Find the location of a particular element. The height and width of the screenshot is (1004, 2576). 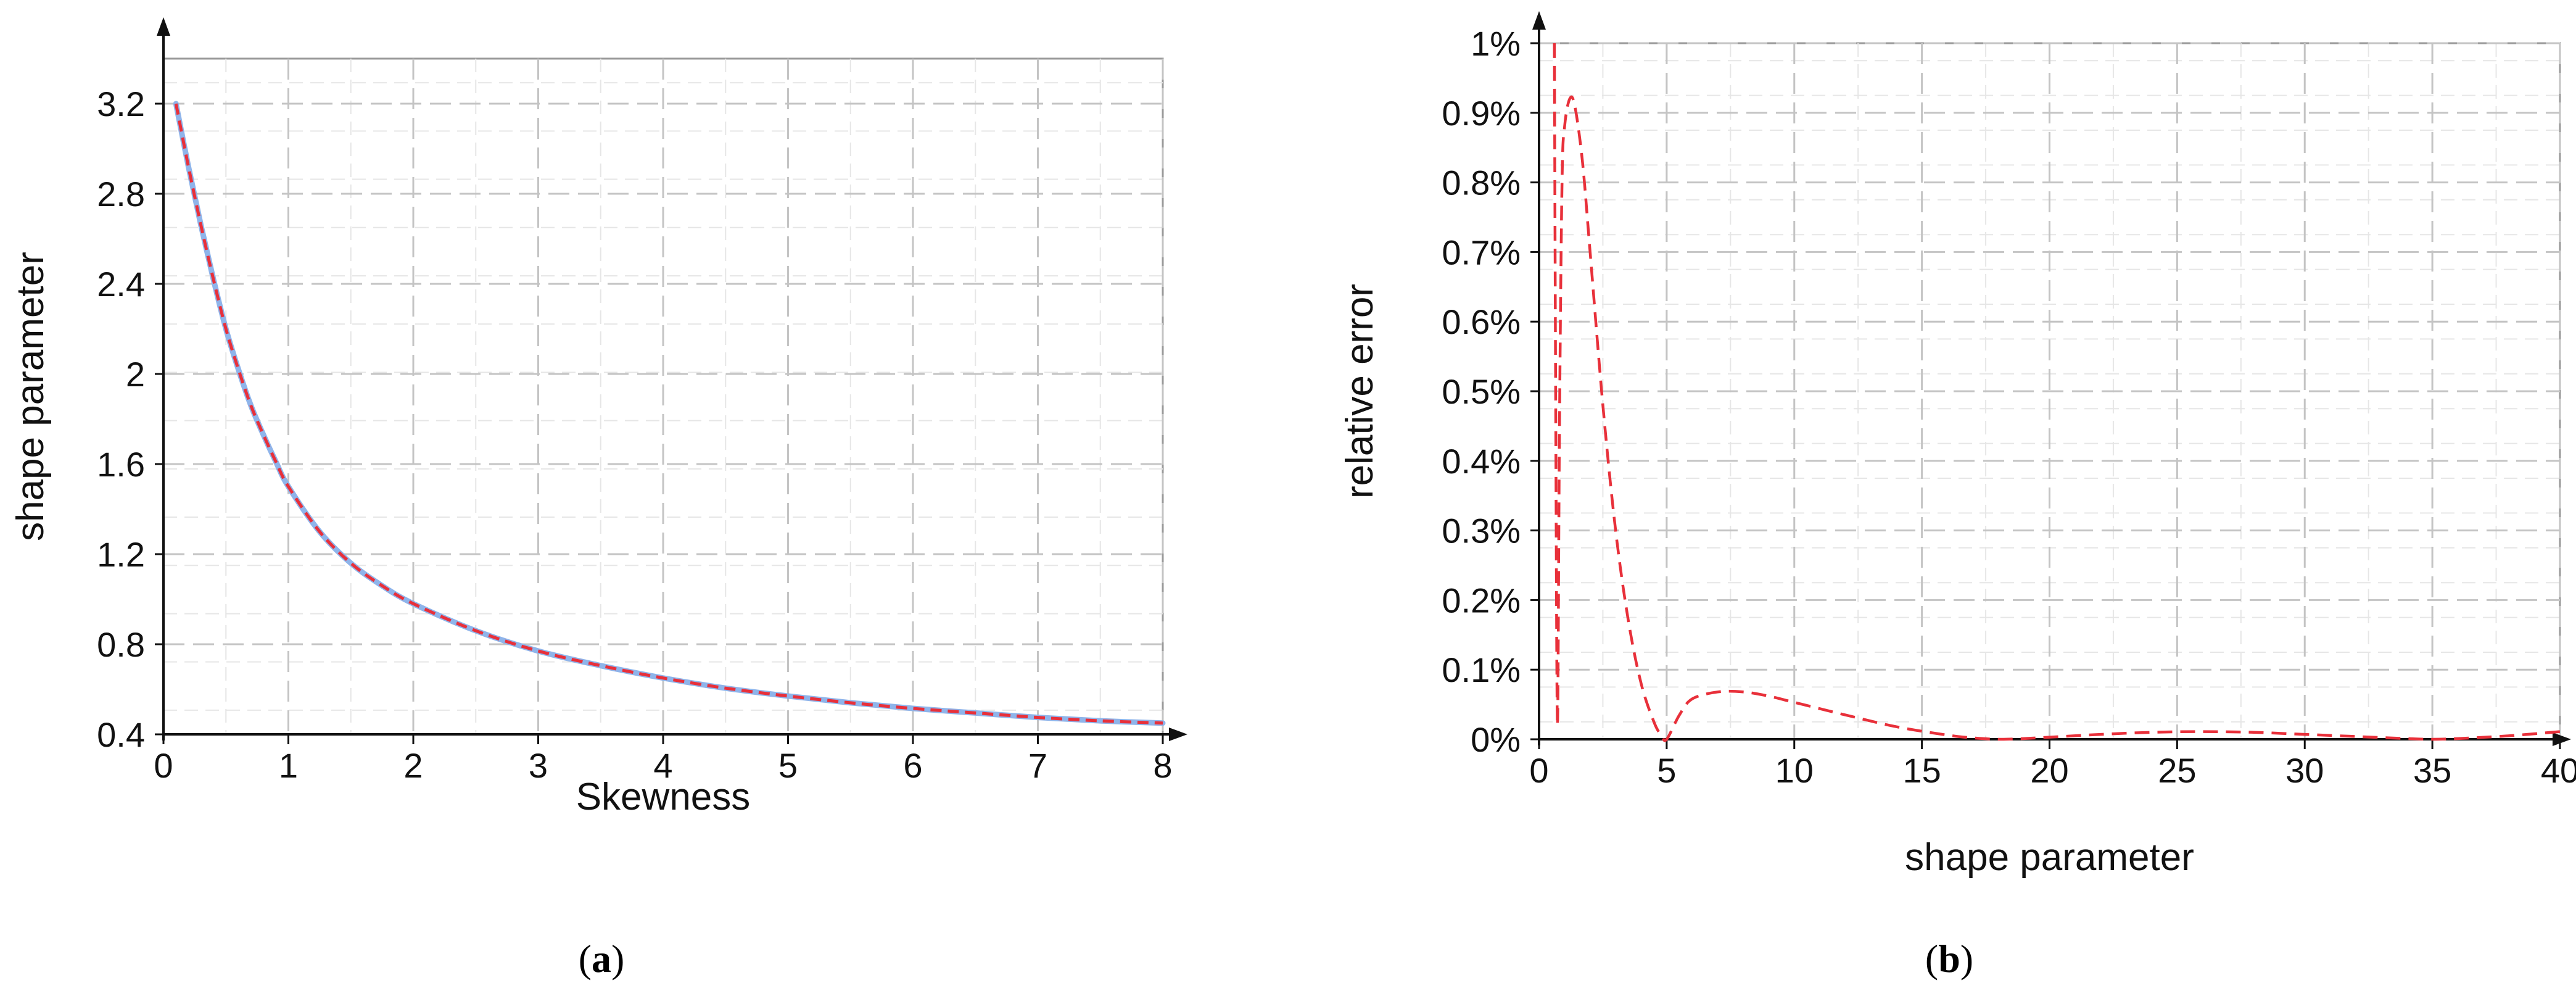

y-tick-label: 0.2% is located at coordinates (1481, 600).